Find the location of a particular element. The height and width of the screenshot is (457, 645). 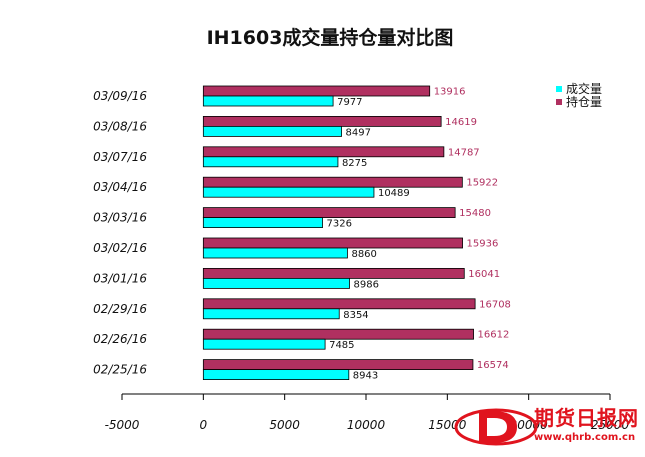

category-label: 03/02/16 is located at coordinates (120, 248).